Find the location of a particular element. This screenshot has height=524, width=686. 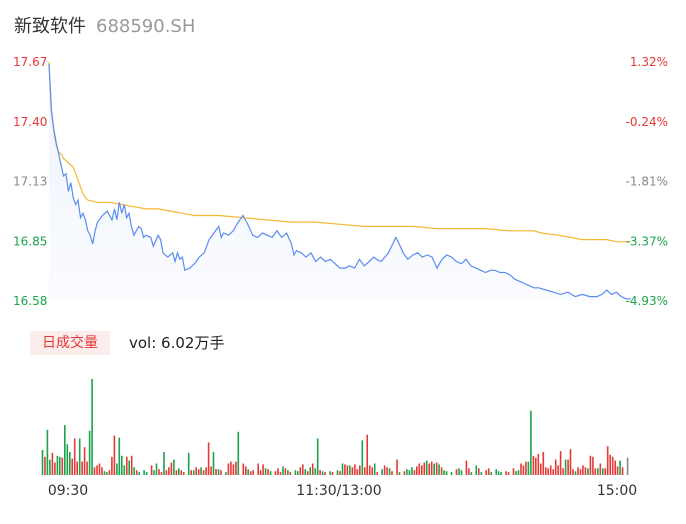

percent-tick-label: 1.32% is located at coordinates (649, 62).